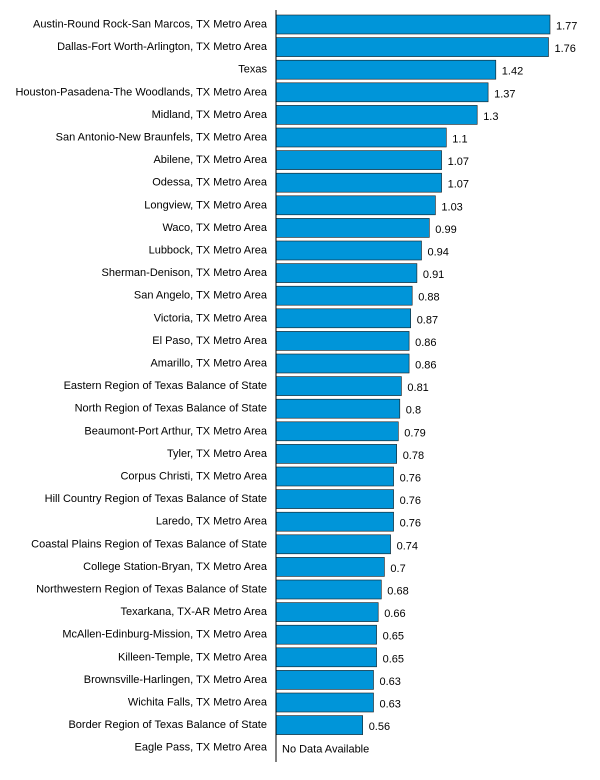 The height and width of the screenshot is (780, 600). What do you see at coordinates (167, 725) in the screenshot?
I see `category-label: Border Region of Texas Balance of State` at bounding box center [167, 725].